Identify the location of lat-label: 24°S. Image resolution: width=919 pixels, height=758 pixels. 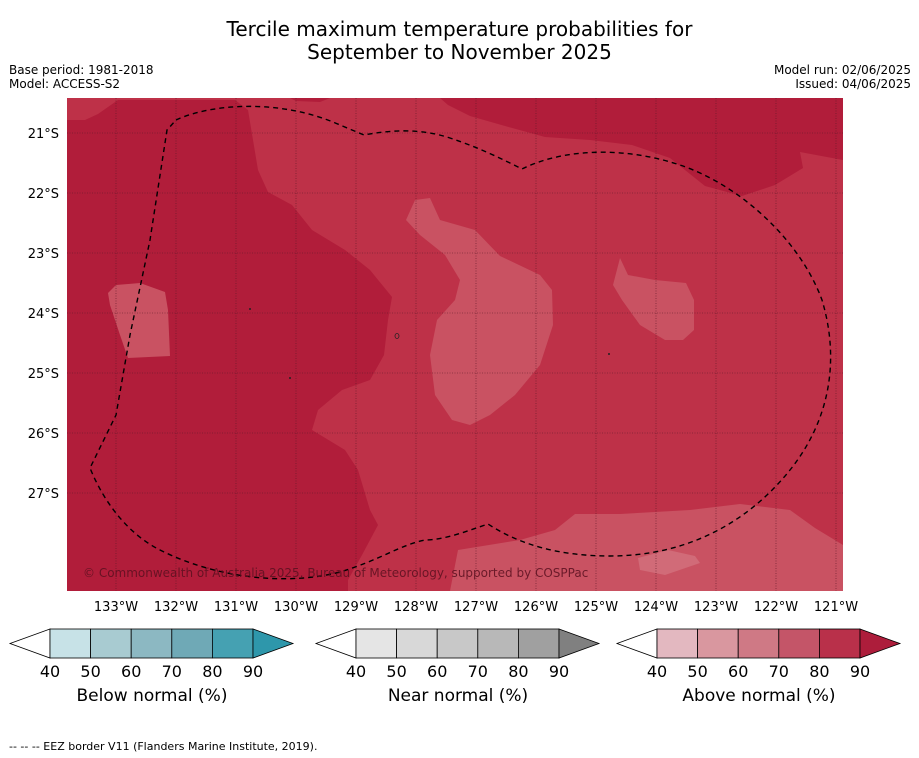
(43, 314).